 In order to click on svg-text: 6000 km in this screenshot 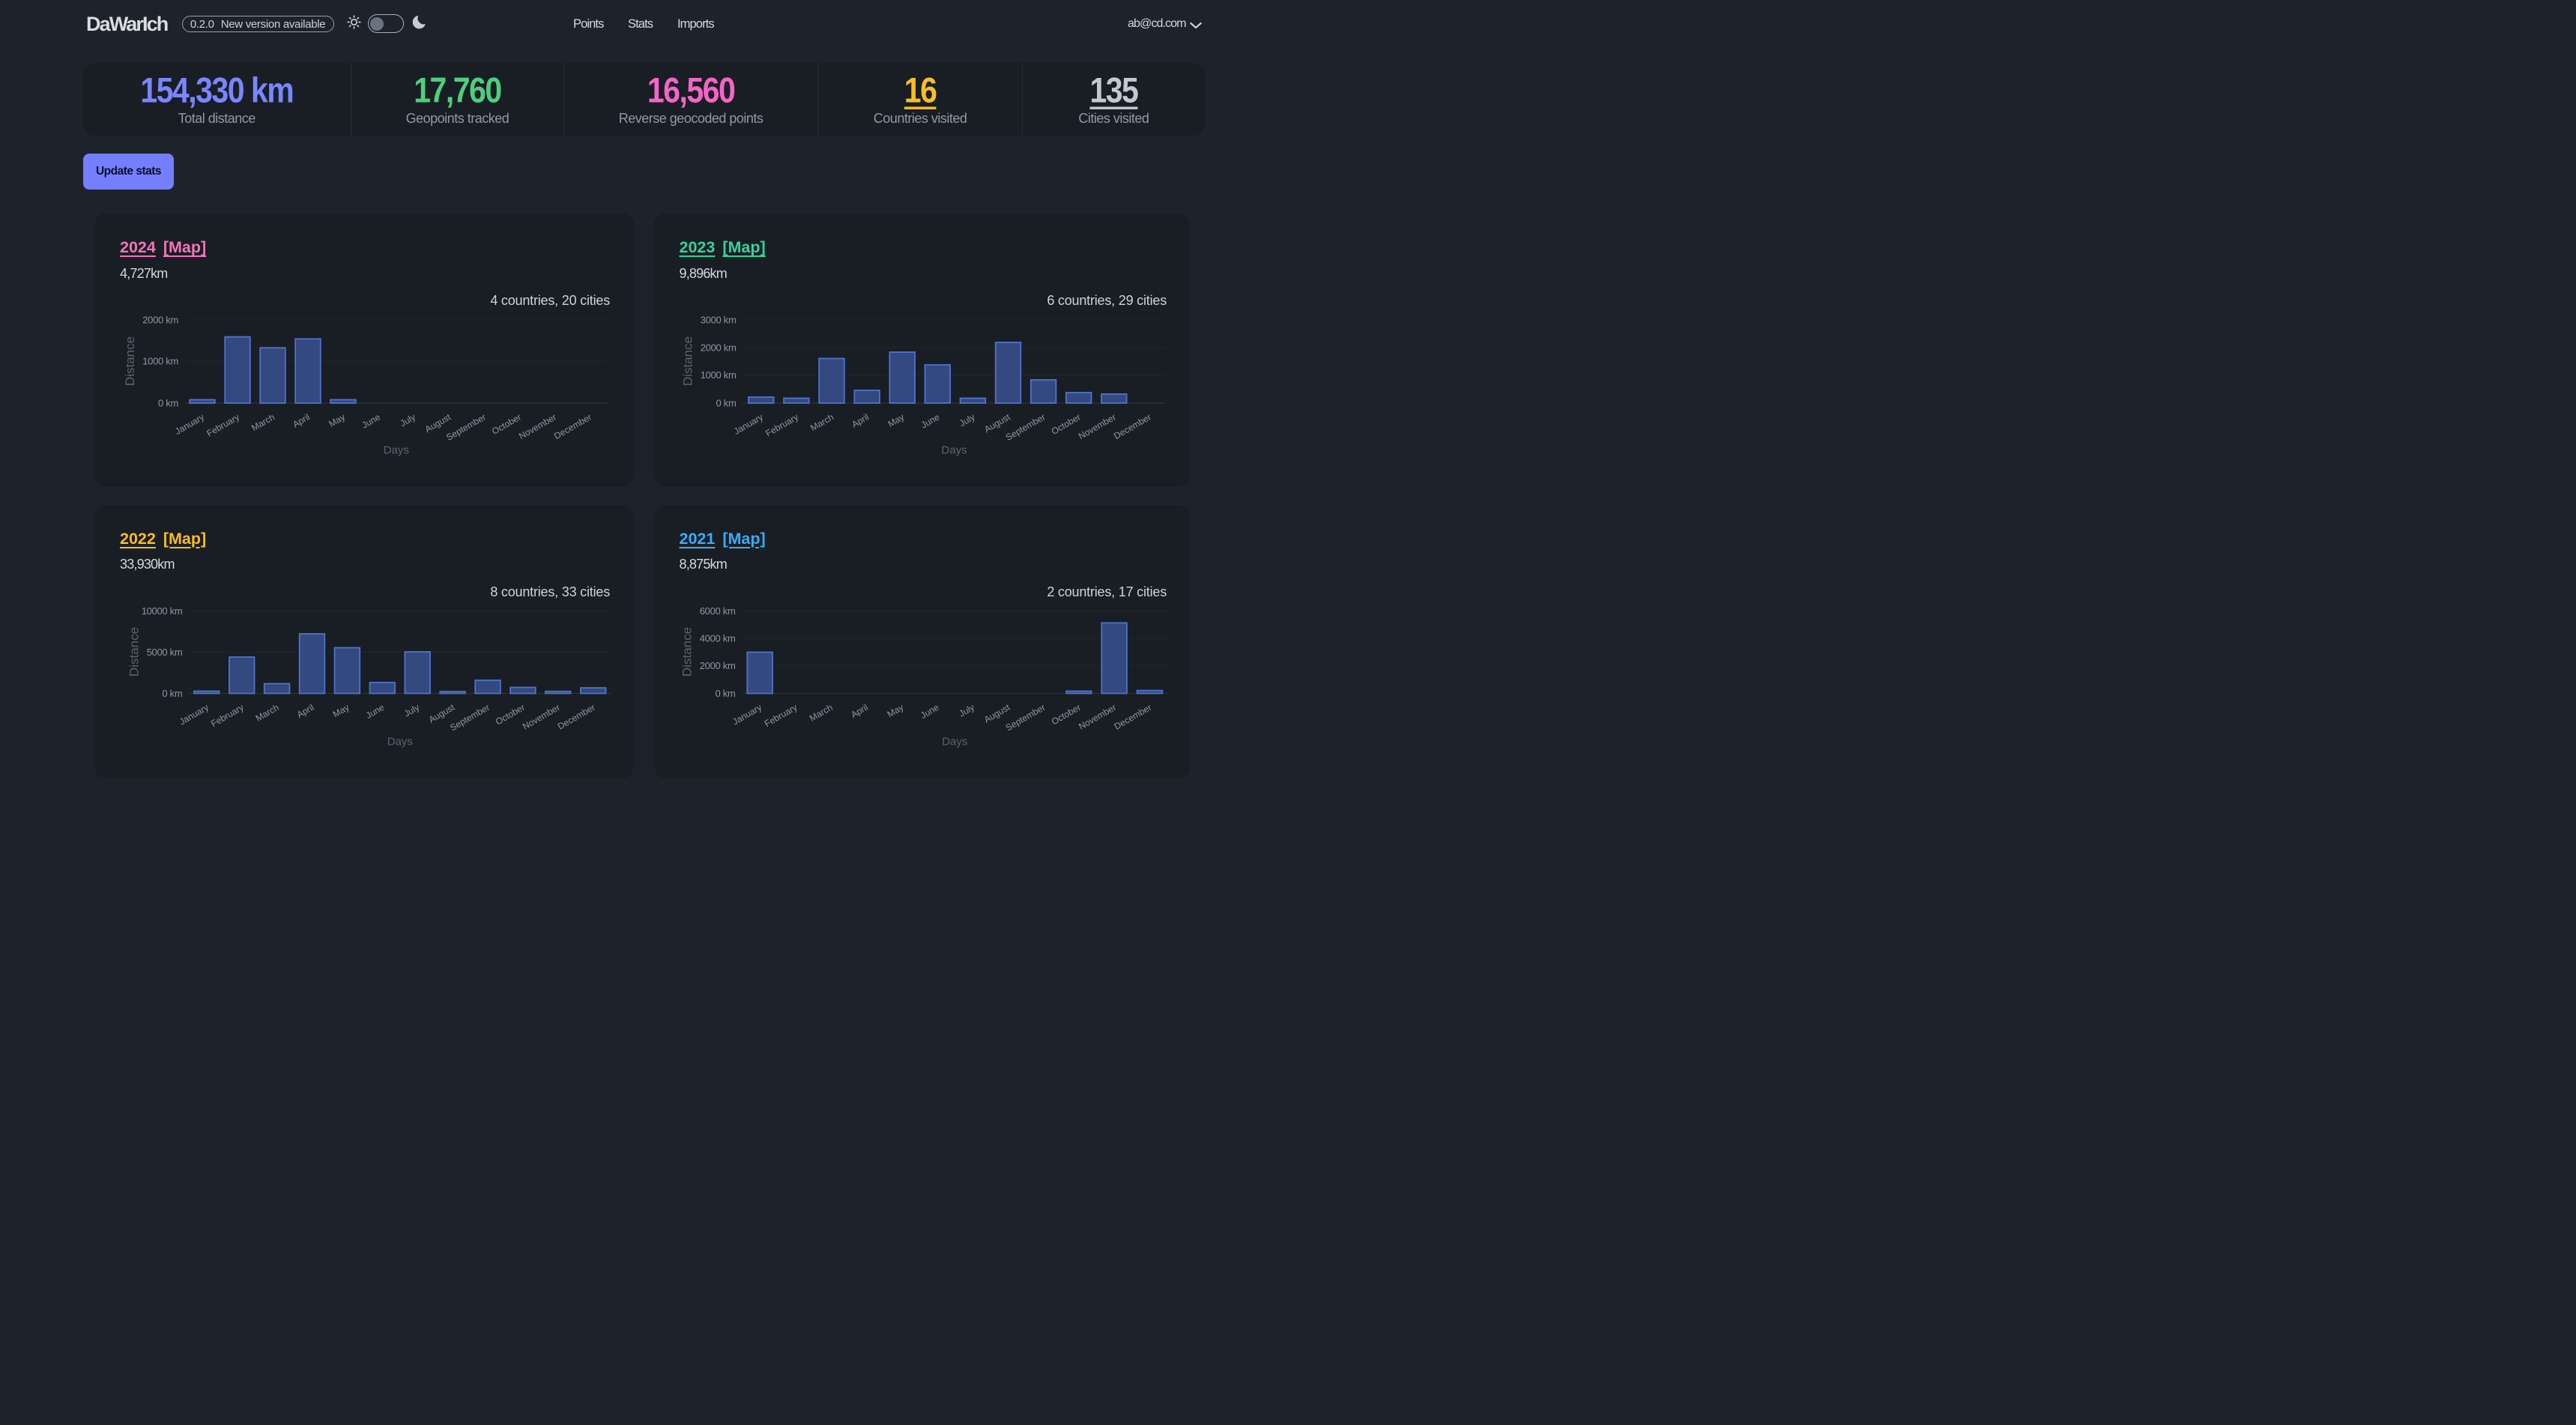, I will do `click(717, 611)`.